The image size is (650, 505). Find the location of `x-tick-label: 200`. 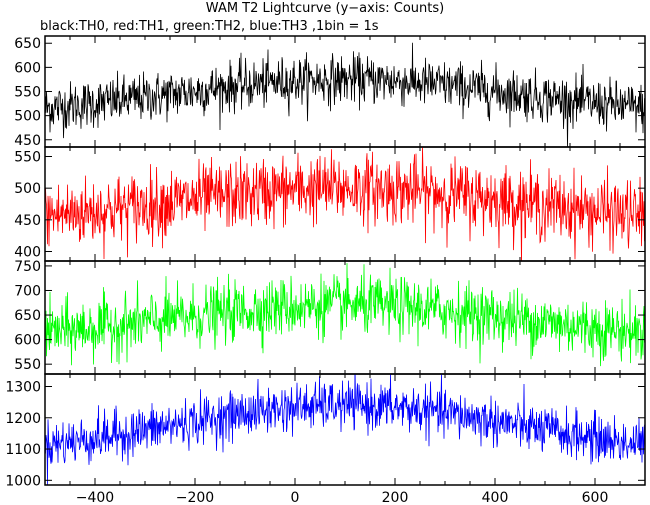

x-tick-label: 200 is located at coordinates (395, 497).